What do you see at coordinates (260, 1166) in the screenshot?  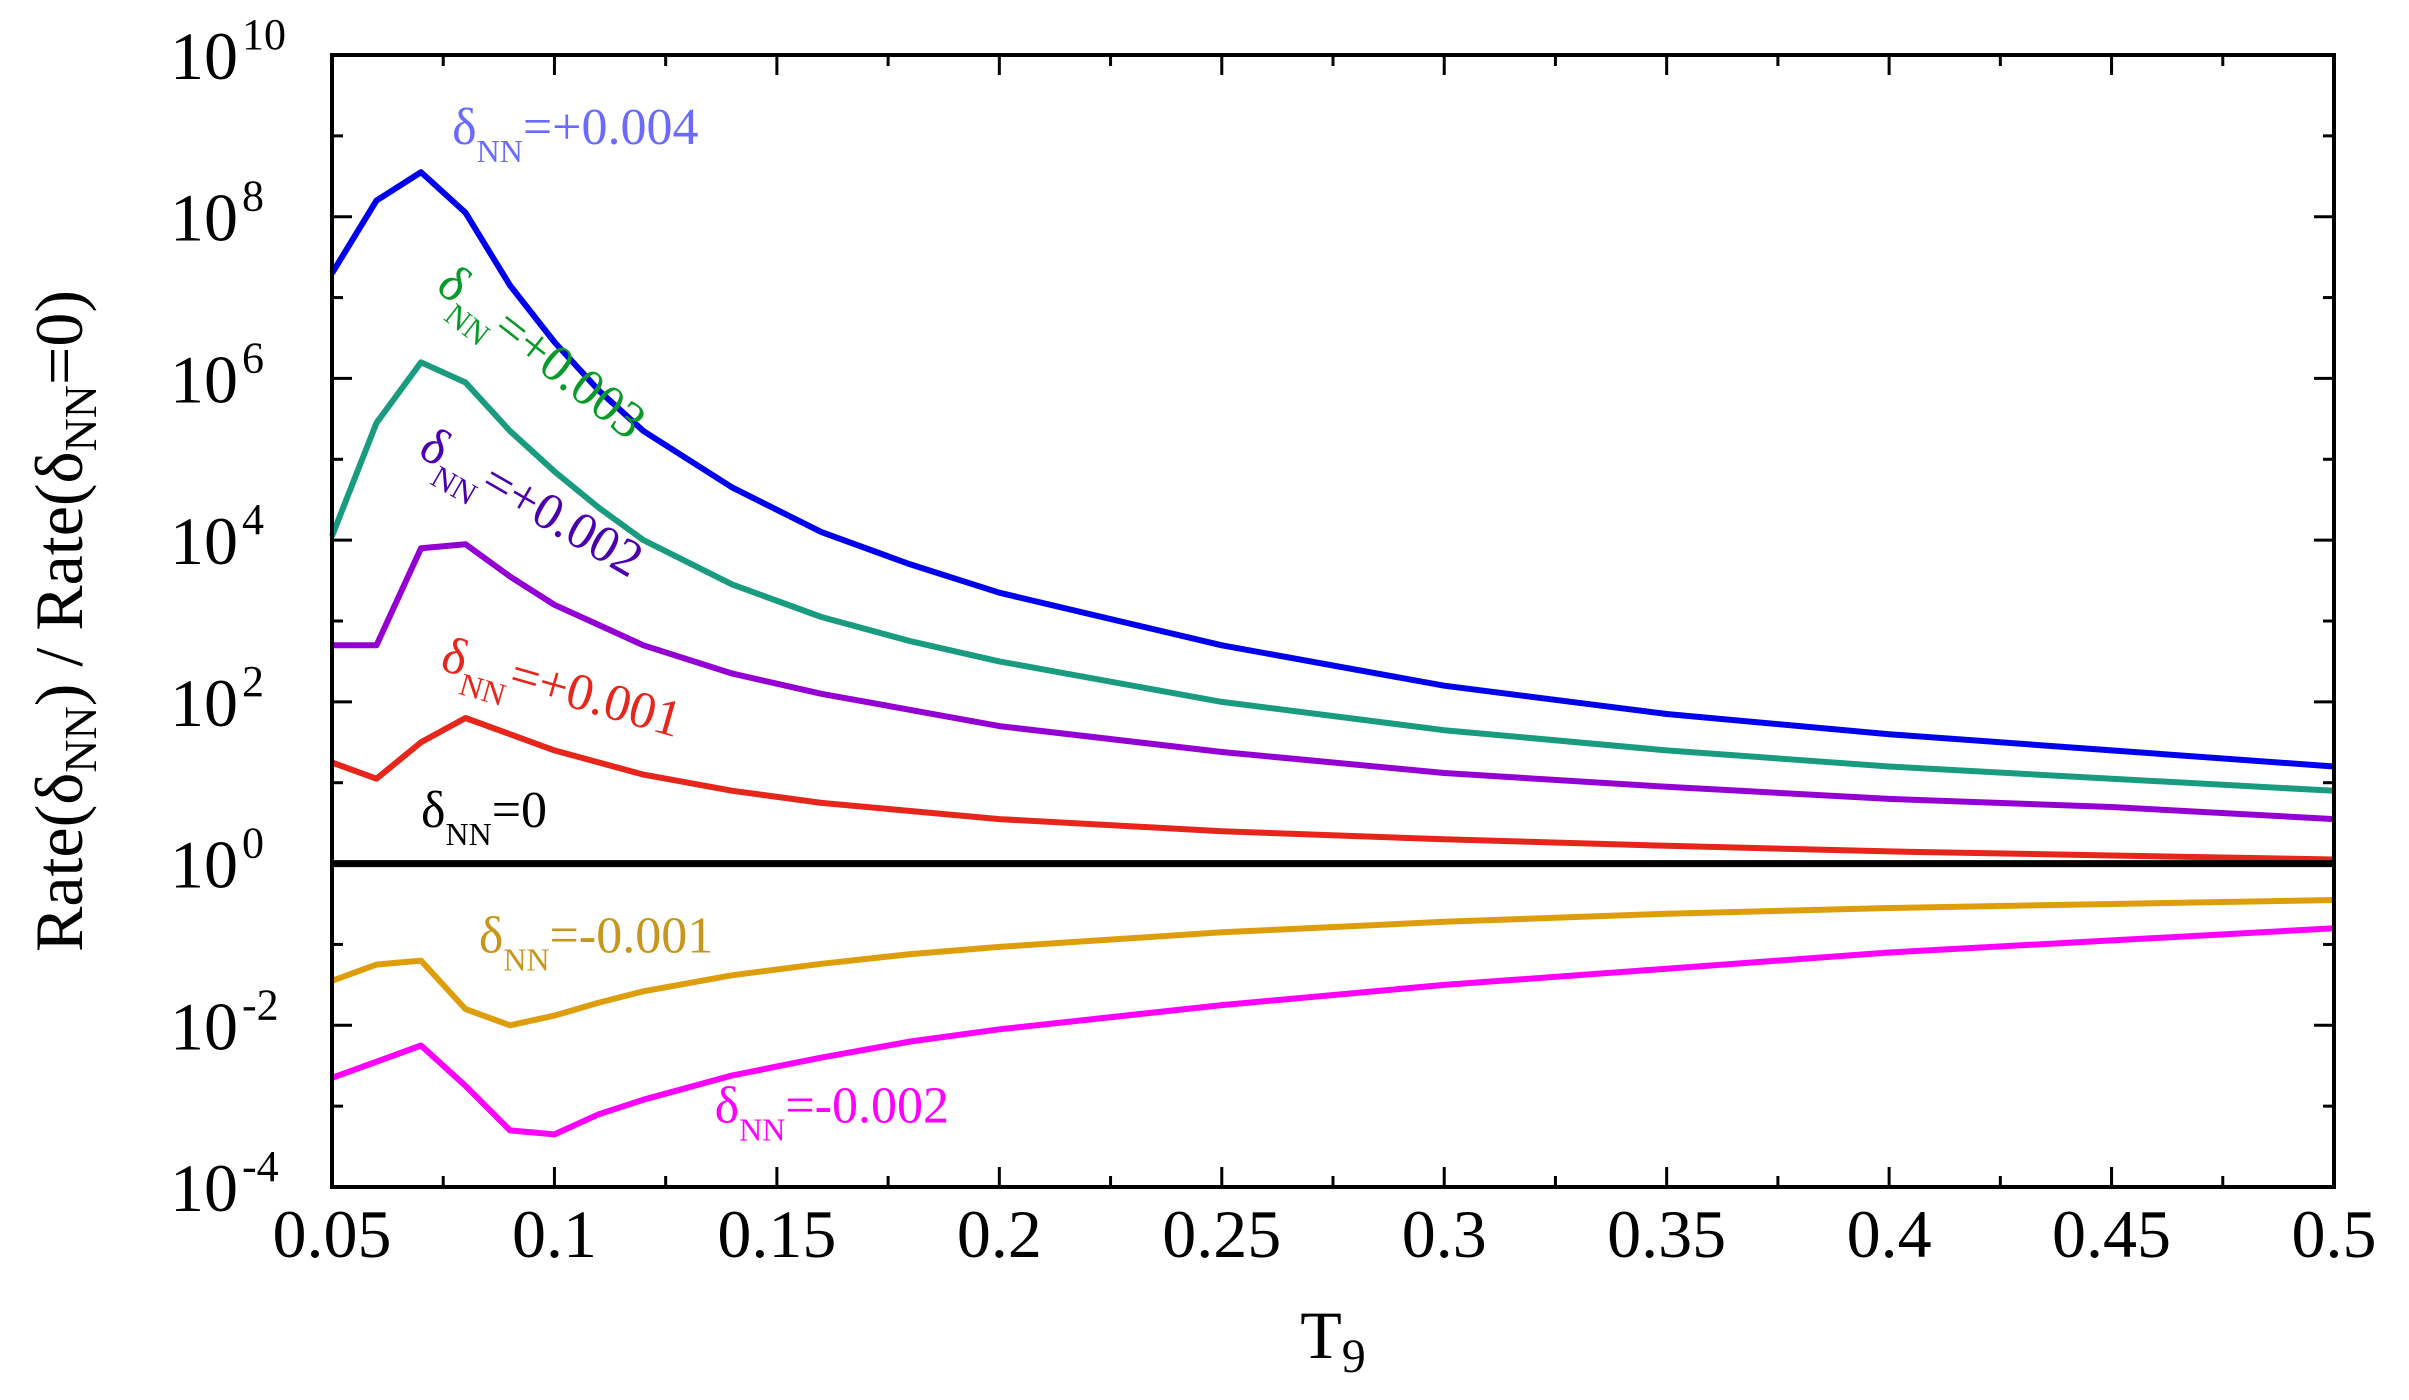 I see `y-tick-exponent: -4` at bounding box center [260, 1166].